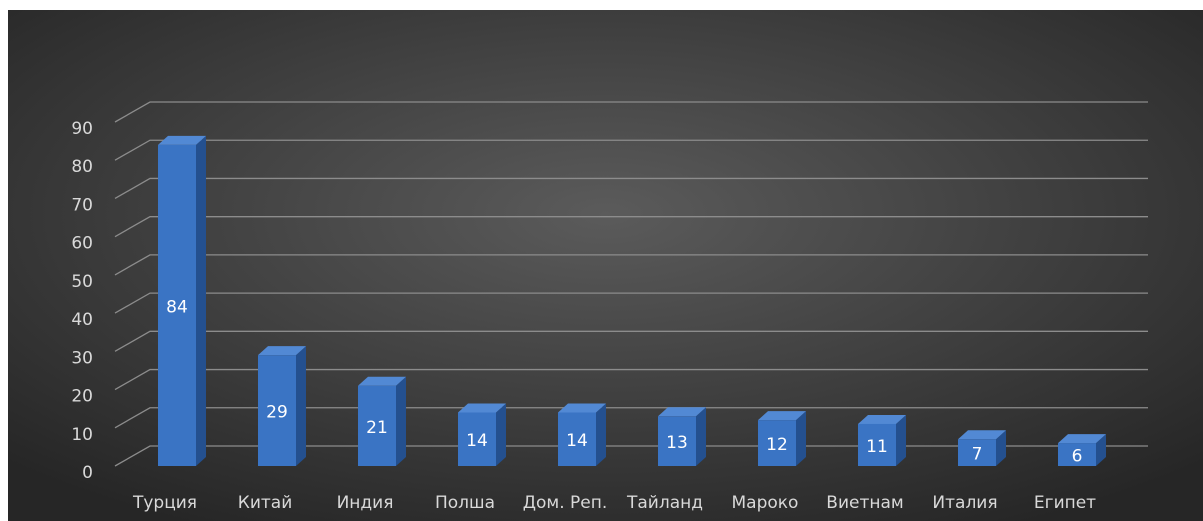 The width and height of the screenshot is (1203, 521). I want to click on x-tick-label: Дом. Реп., so click(565, 503).